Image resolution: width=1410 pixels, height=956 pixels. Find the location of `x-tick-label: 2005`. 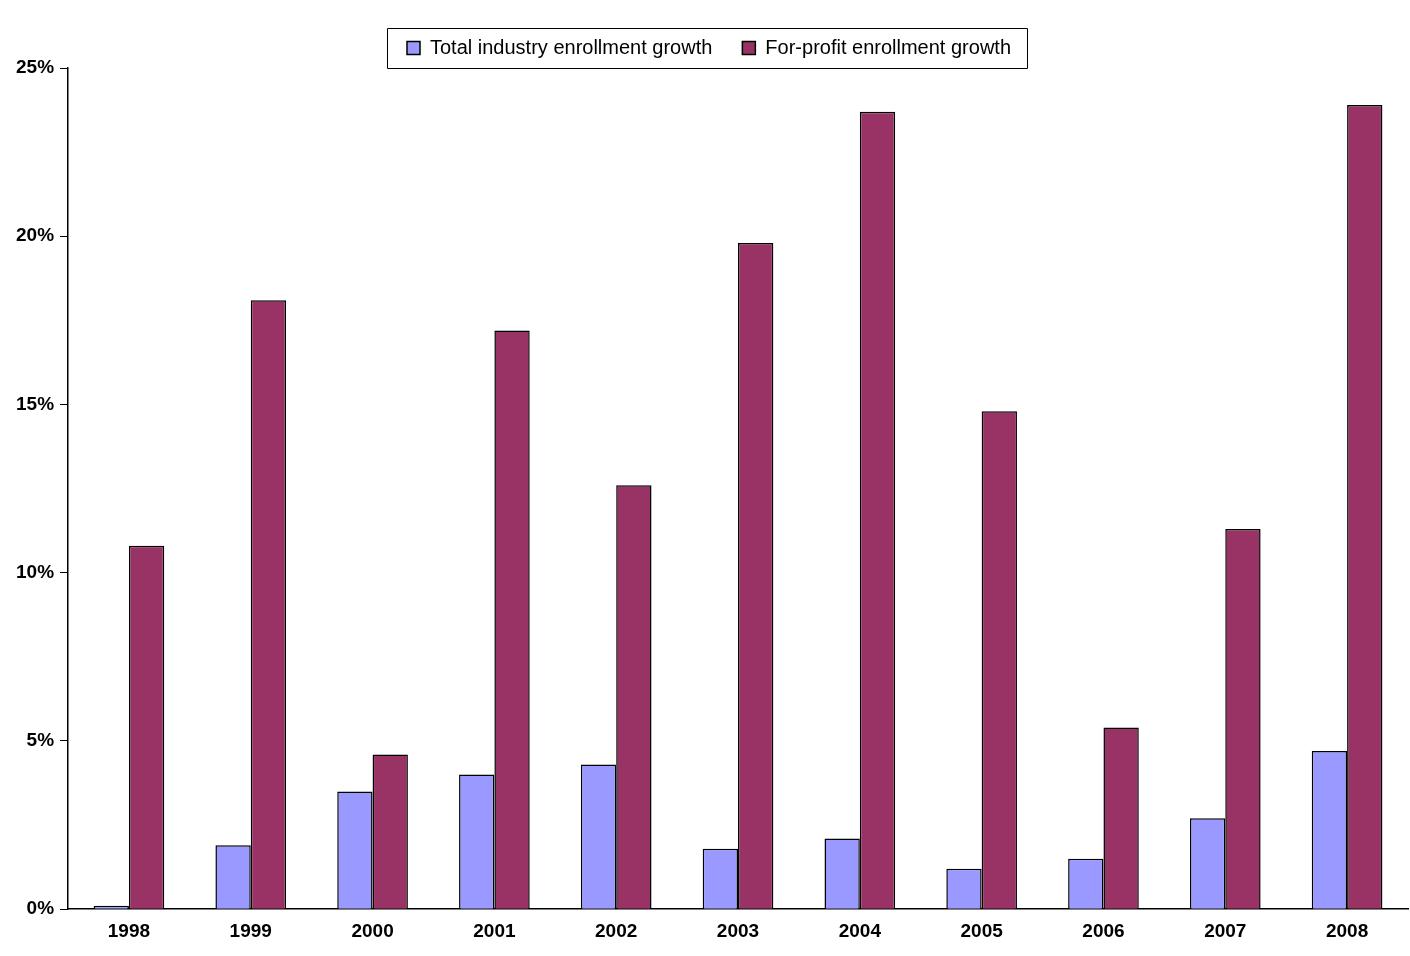

x-tick-label: 2005 is located at coordinates (982, 930).